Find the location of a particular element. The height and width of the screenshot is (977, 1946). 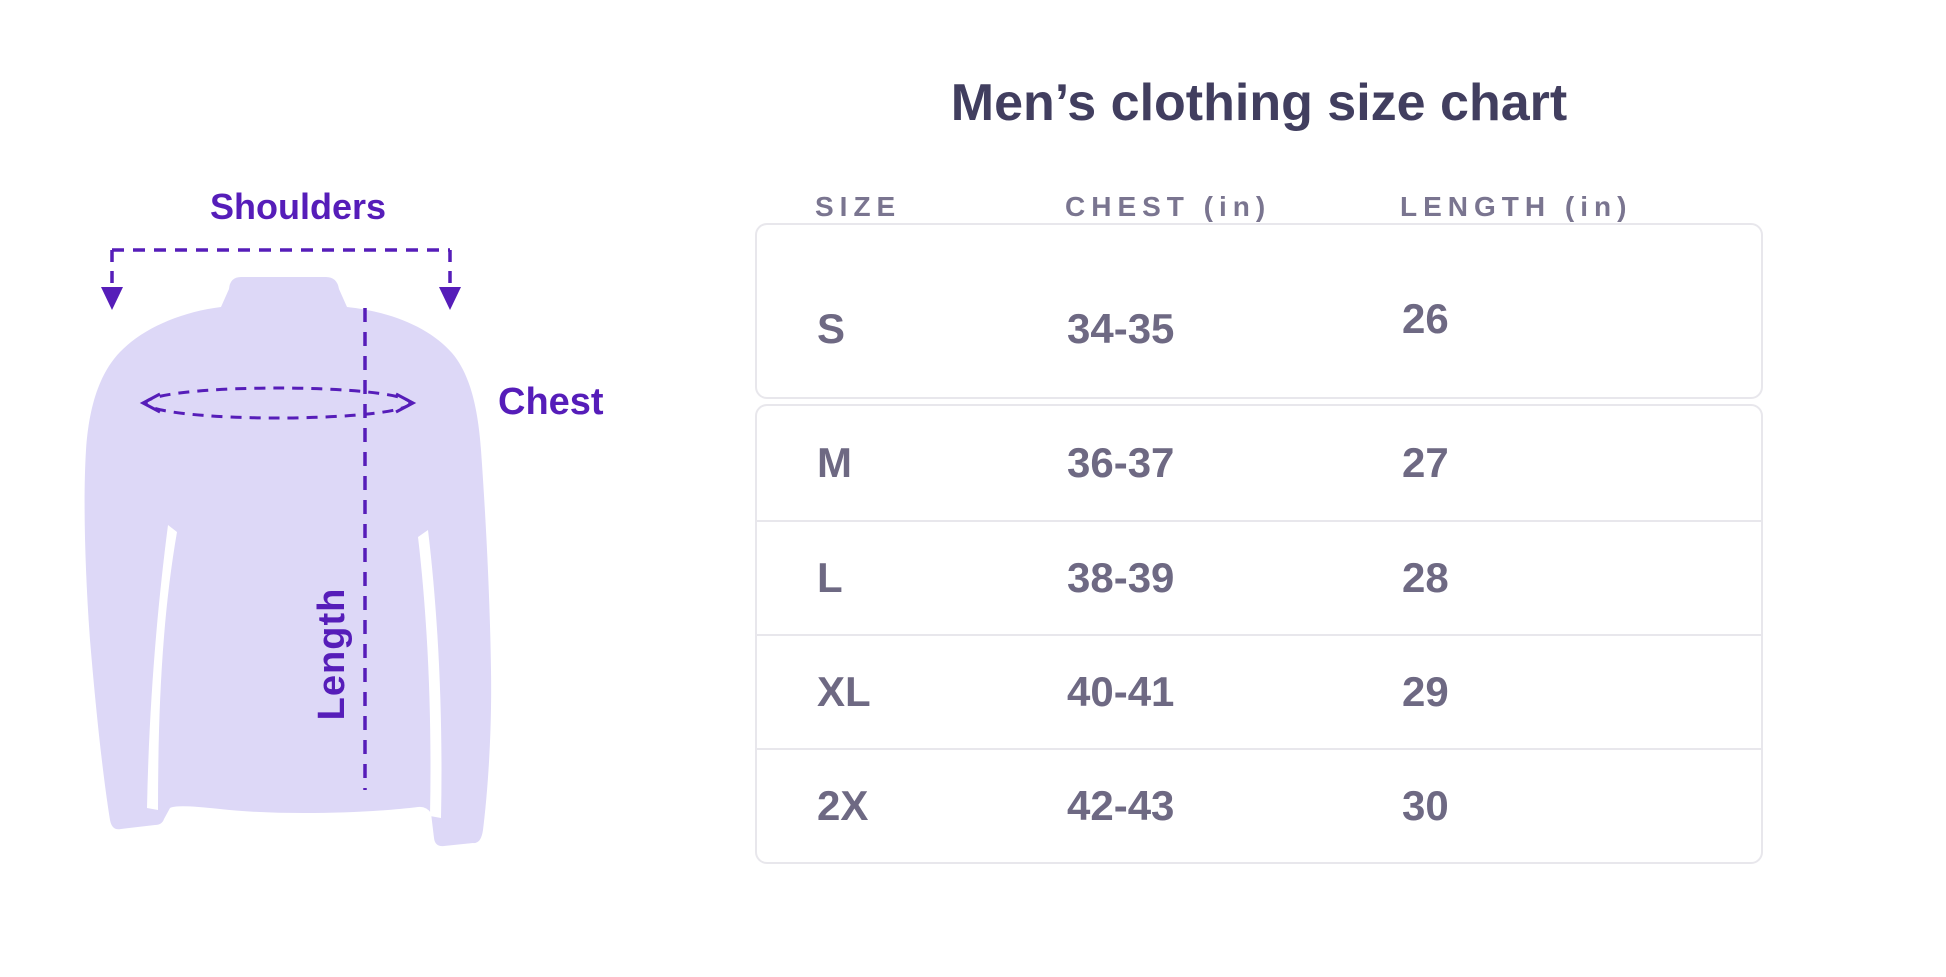

size-cell: XL is located at coordinates (844, 691).